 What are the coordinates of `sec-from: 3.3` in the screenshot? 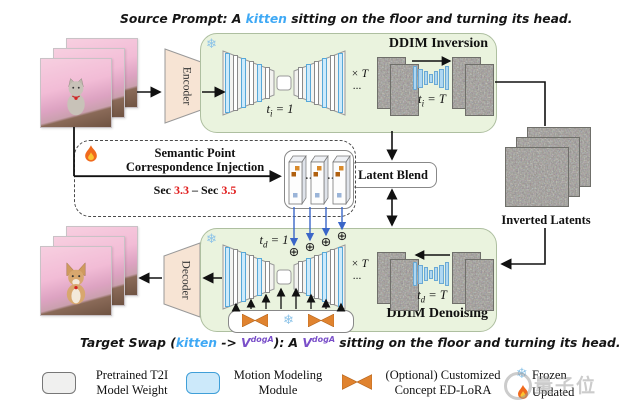 It's located at (181, 190).